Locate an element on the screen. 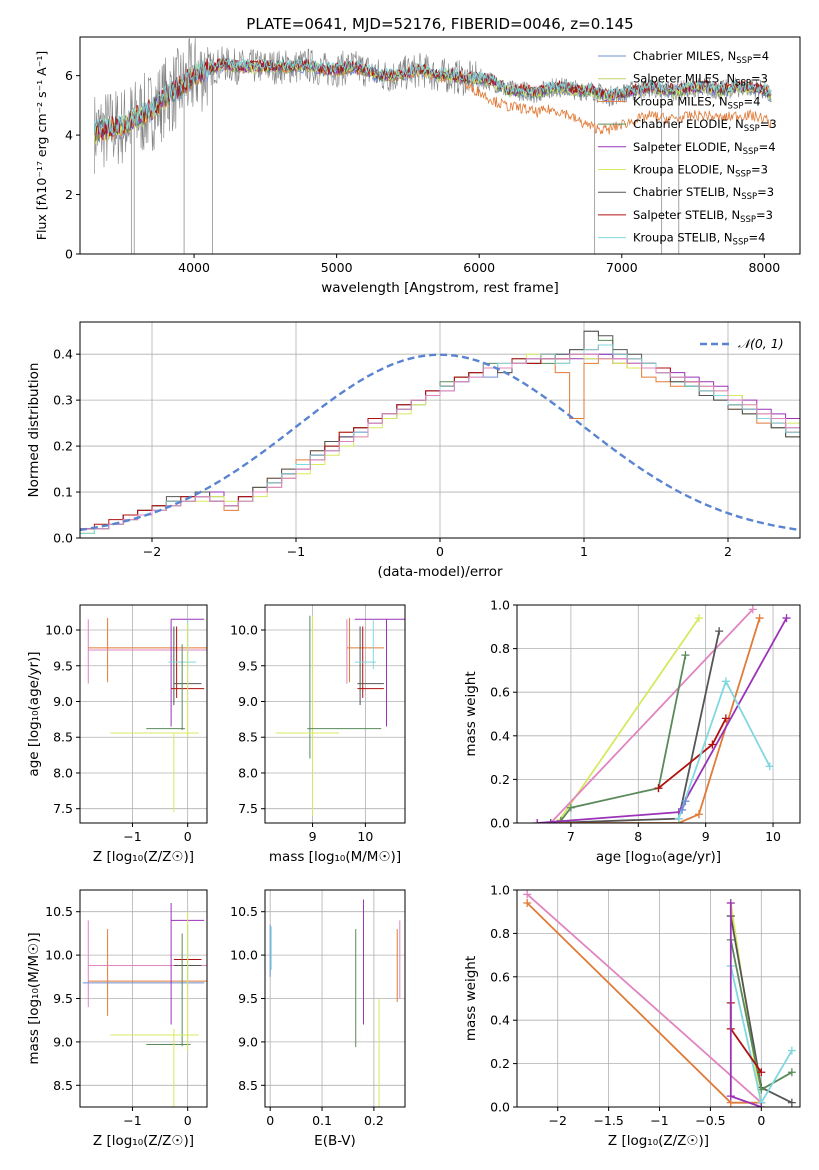  plot-area-mass-vs-age is located at coordinates (340, 715).